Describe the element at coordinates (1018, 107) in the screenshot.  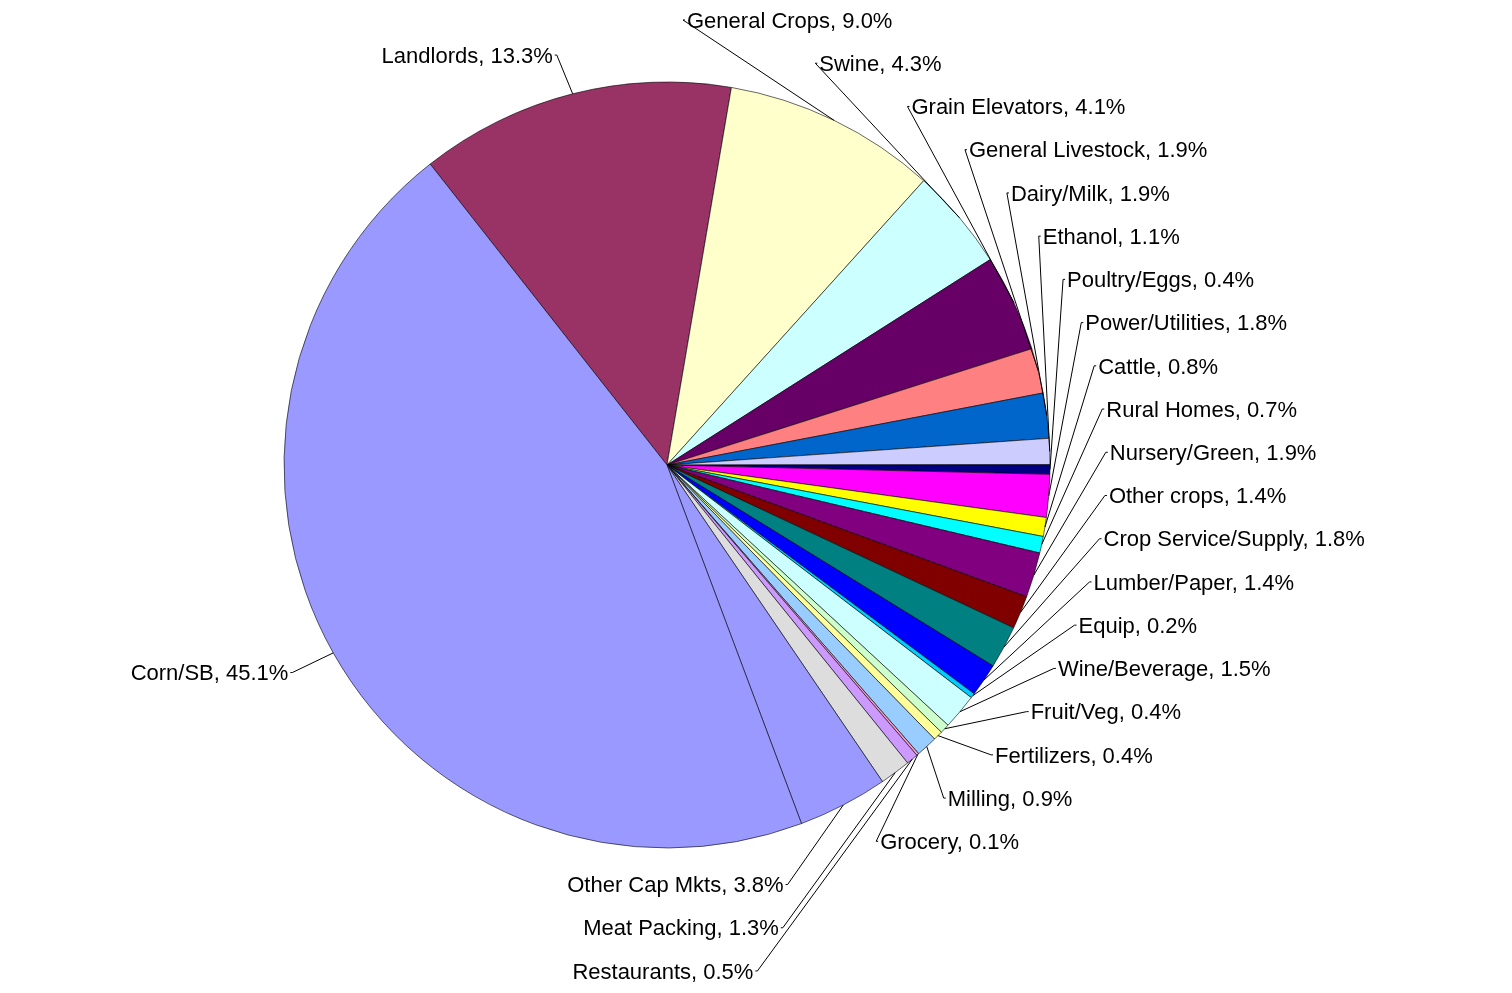
I see `slice-label: Grain Elevators, 4.1%` at that location.